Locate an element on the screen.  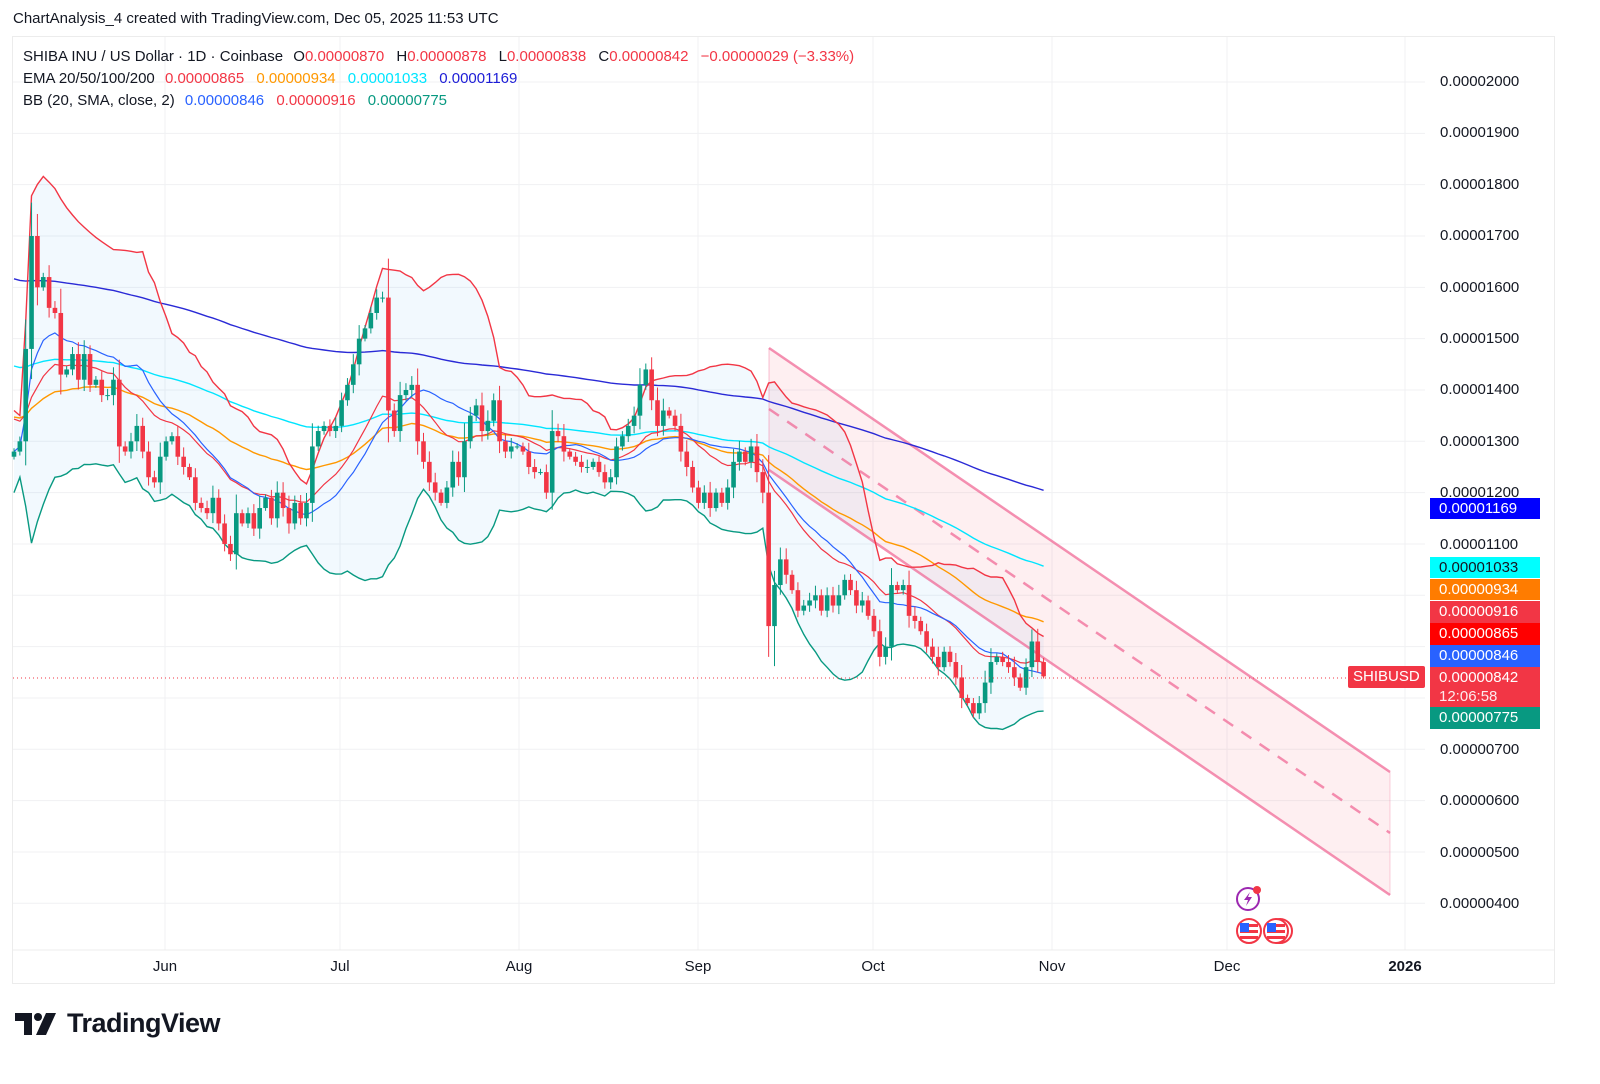
legend-ema50: 0.00000934 is located at coordinates (296, 78).